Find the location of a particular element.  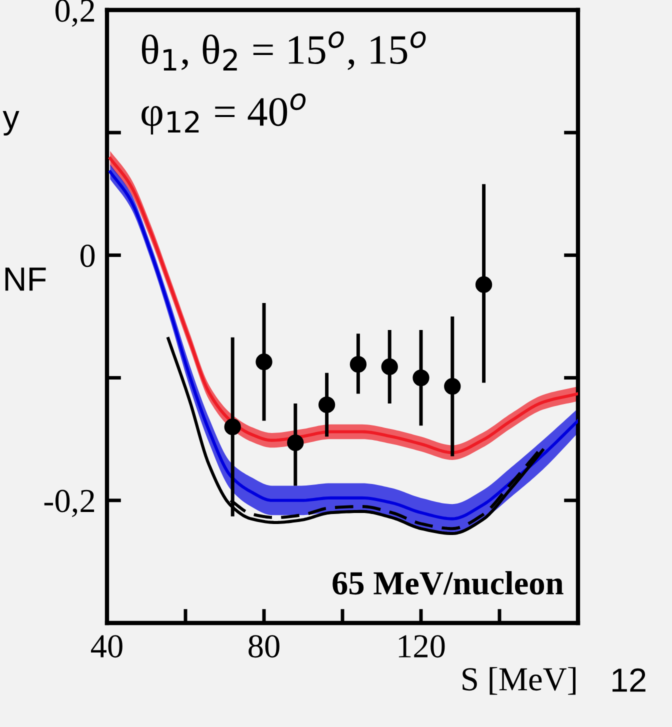

x-axis-title: S [MeV] is located at coordinates (519, 681).